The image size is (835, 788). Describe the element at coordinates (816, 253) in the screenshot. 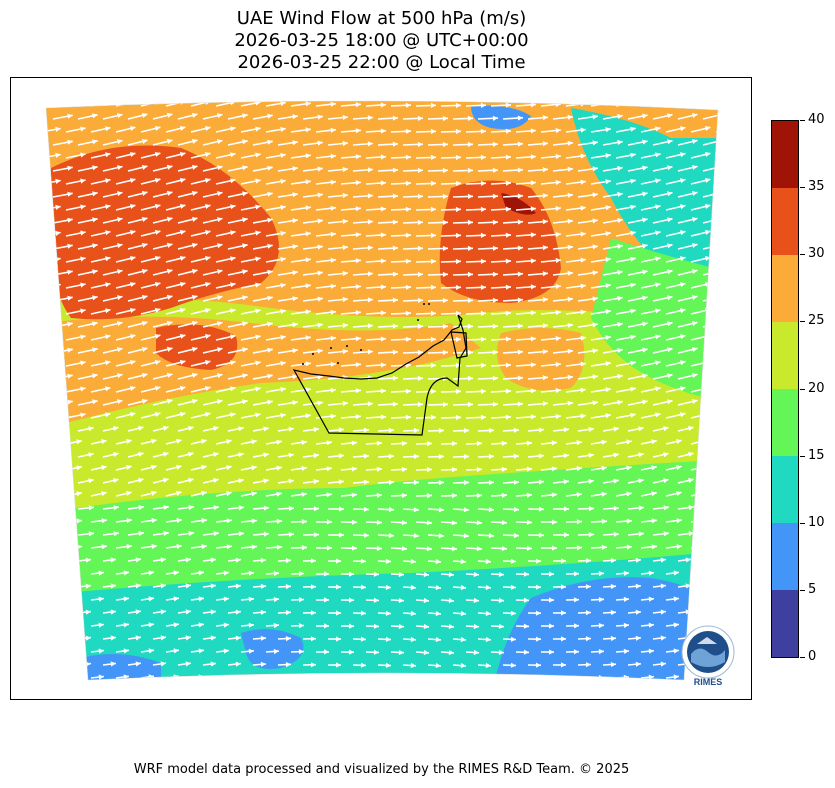

I see `colorbar-tick-label: 30` at that location.